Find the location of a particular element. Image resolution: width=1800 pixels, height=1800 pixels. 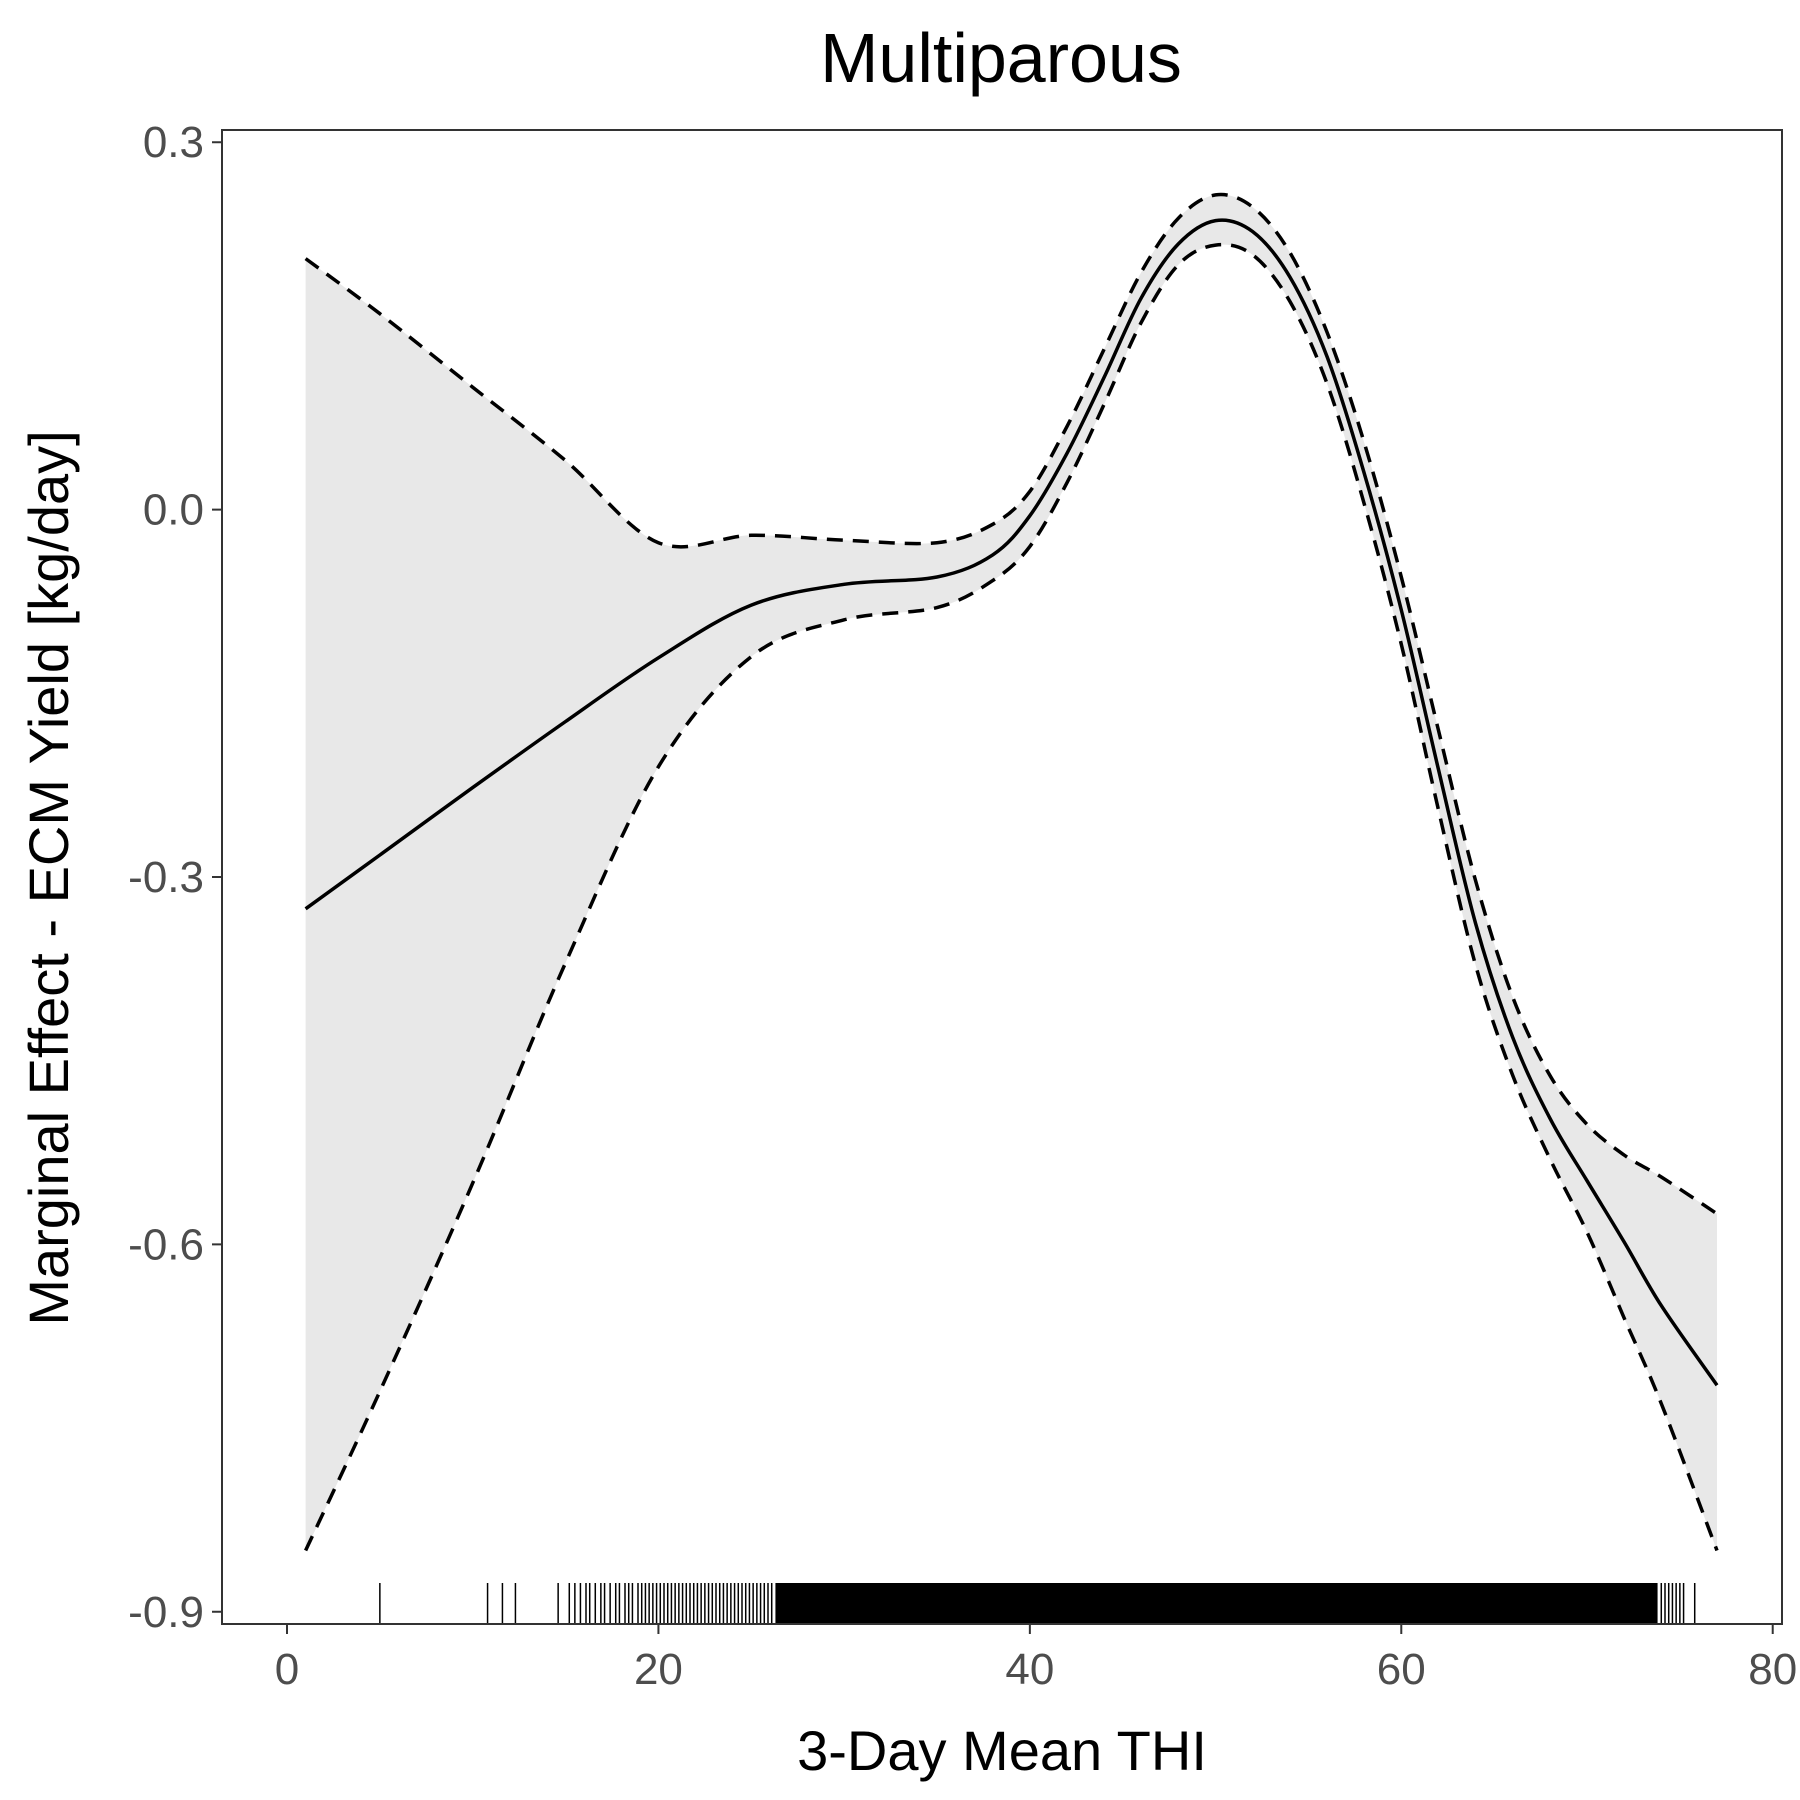

y-tick-label: -0.6 is located at coordinates (166, 1244).